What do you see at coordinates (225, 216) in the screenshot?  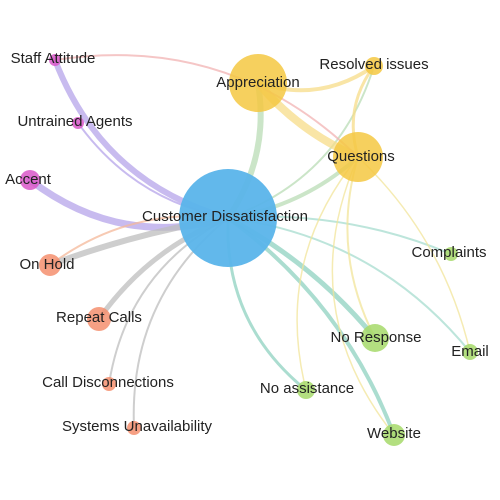 I see `label-center: Customer Dissatisfaction` at bounding box center [225, 216].